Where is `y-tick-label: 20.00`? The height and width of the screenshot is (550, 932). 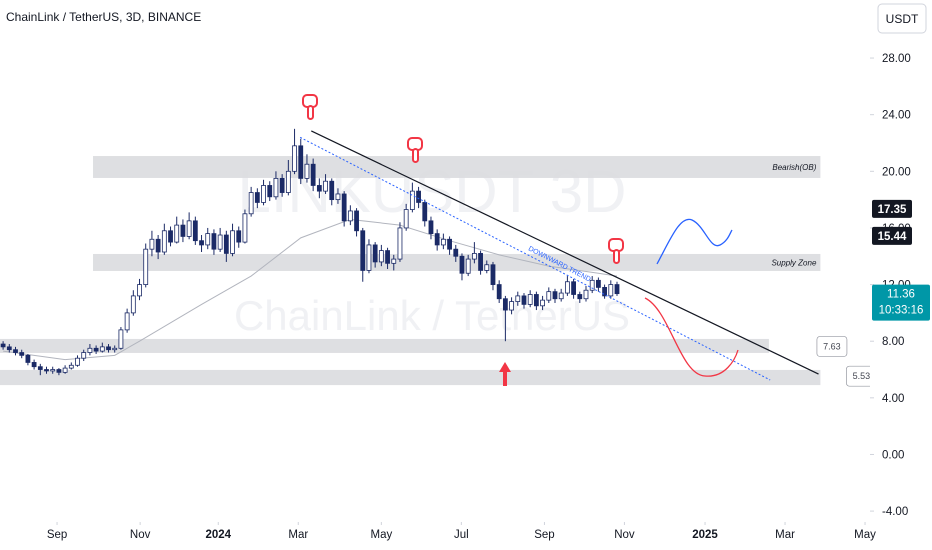 y-tick-label: 20.00 is located at coordinates (896, 172).